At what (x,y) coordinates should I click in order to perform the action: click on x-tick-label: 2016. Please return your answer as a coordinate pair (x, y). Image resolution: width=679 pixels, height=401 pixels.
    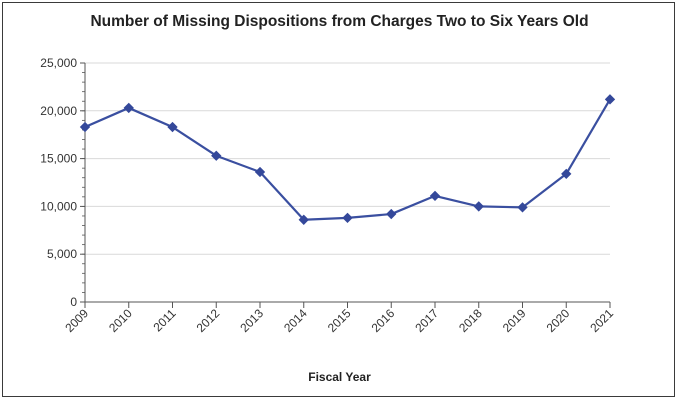
    Looking at the image, I should click on (383, 320).